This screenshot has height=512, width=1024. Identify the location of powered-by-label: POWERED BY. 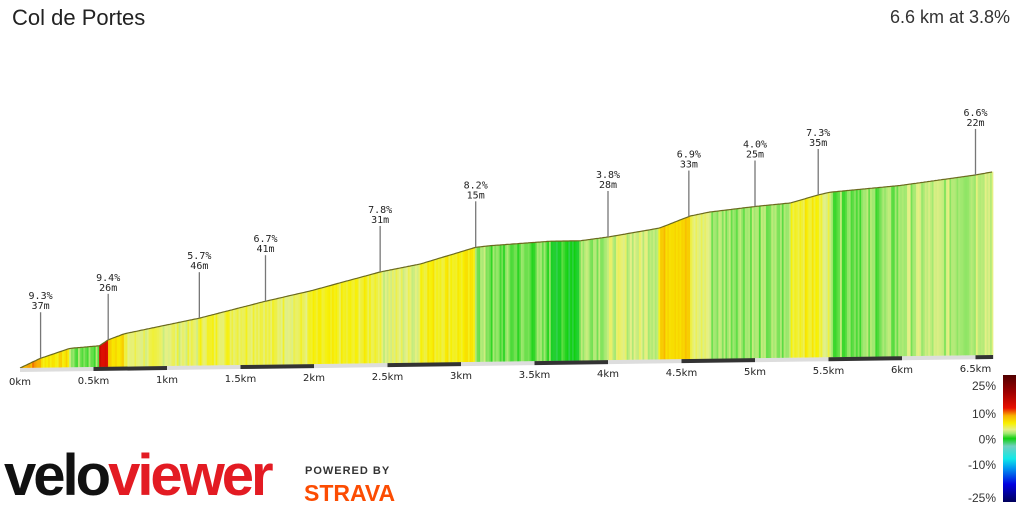
(348, 471).